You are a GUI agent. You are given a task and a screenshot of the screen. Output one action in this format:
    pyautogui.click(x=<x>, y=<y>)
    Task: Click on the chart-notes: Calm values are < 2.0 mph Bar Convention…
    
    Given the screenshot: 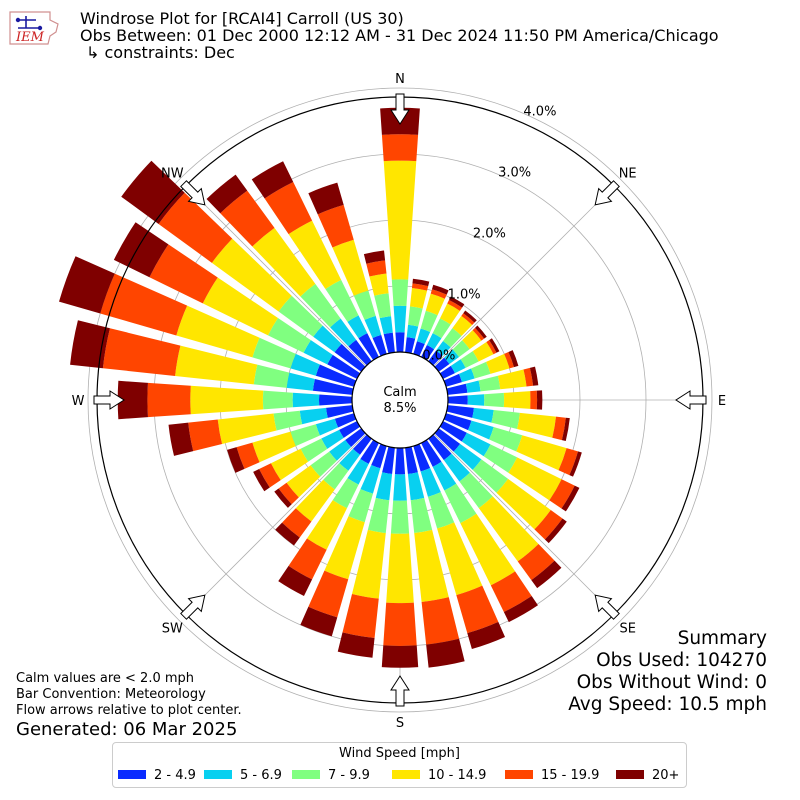 What is the action you would take?
    pyautogui.click(x=129, y=695)
    